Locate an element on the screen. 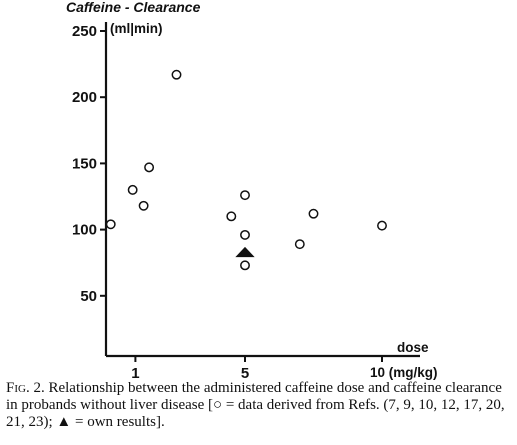 The image size is (517, 445). y-axis-unit: (ml|min) is located at coordinates (136, 28).